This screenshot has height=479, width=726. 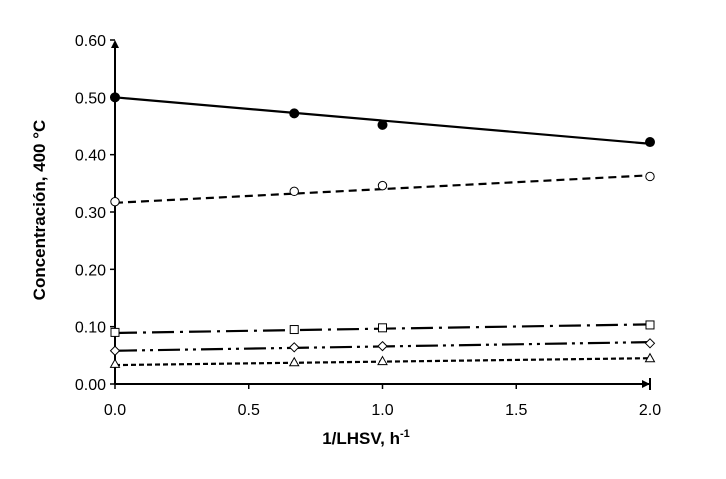 I want to click on x-axis-title-superscript: -1, so click(x=405, y=434).